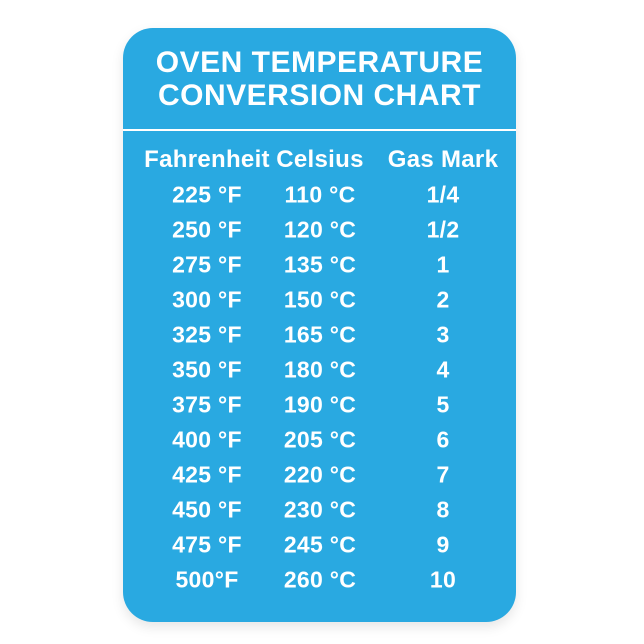 The image size is (644, 644). What do you see at coordinates (207, 299) in the screenshot?
I see `cell-fahrenheit: 300 °F` at bounding box center [207, 299].